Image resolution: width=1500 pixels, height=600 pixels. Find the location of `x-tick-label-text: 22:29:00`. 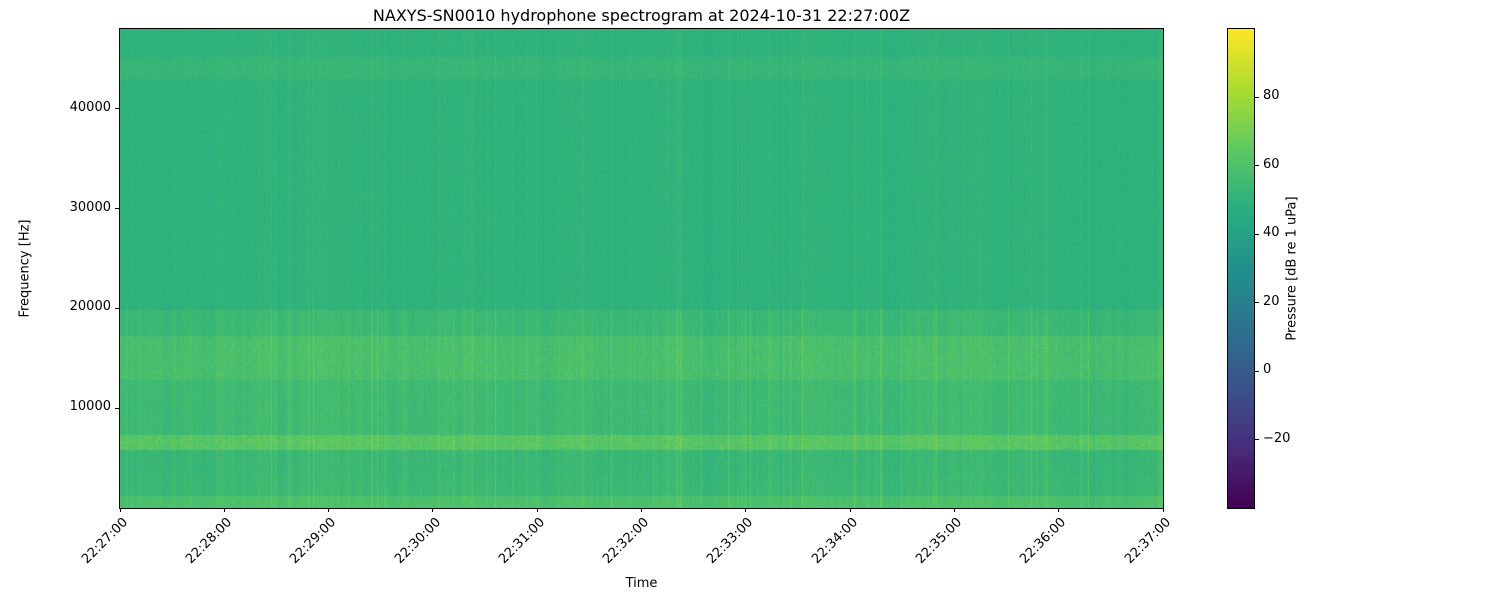

x-tick-label-text: 22:29:00 is located at coordinates (313, 541).